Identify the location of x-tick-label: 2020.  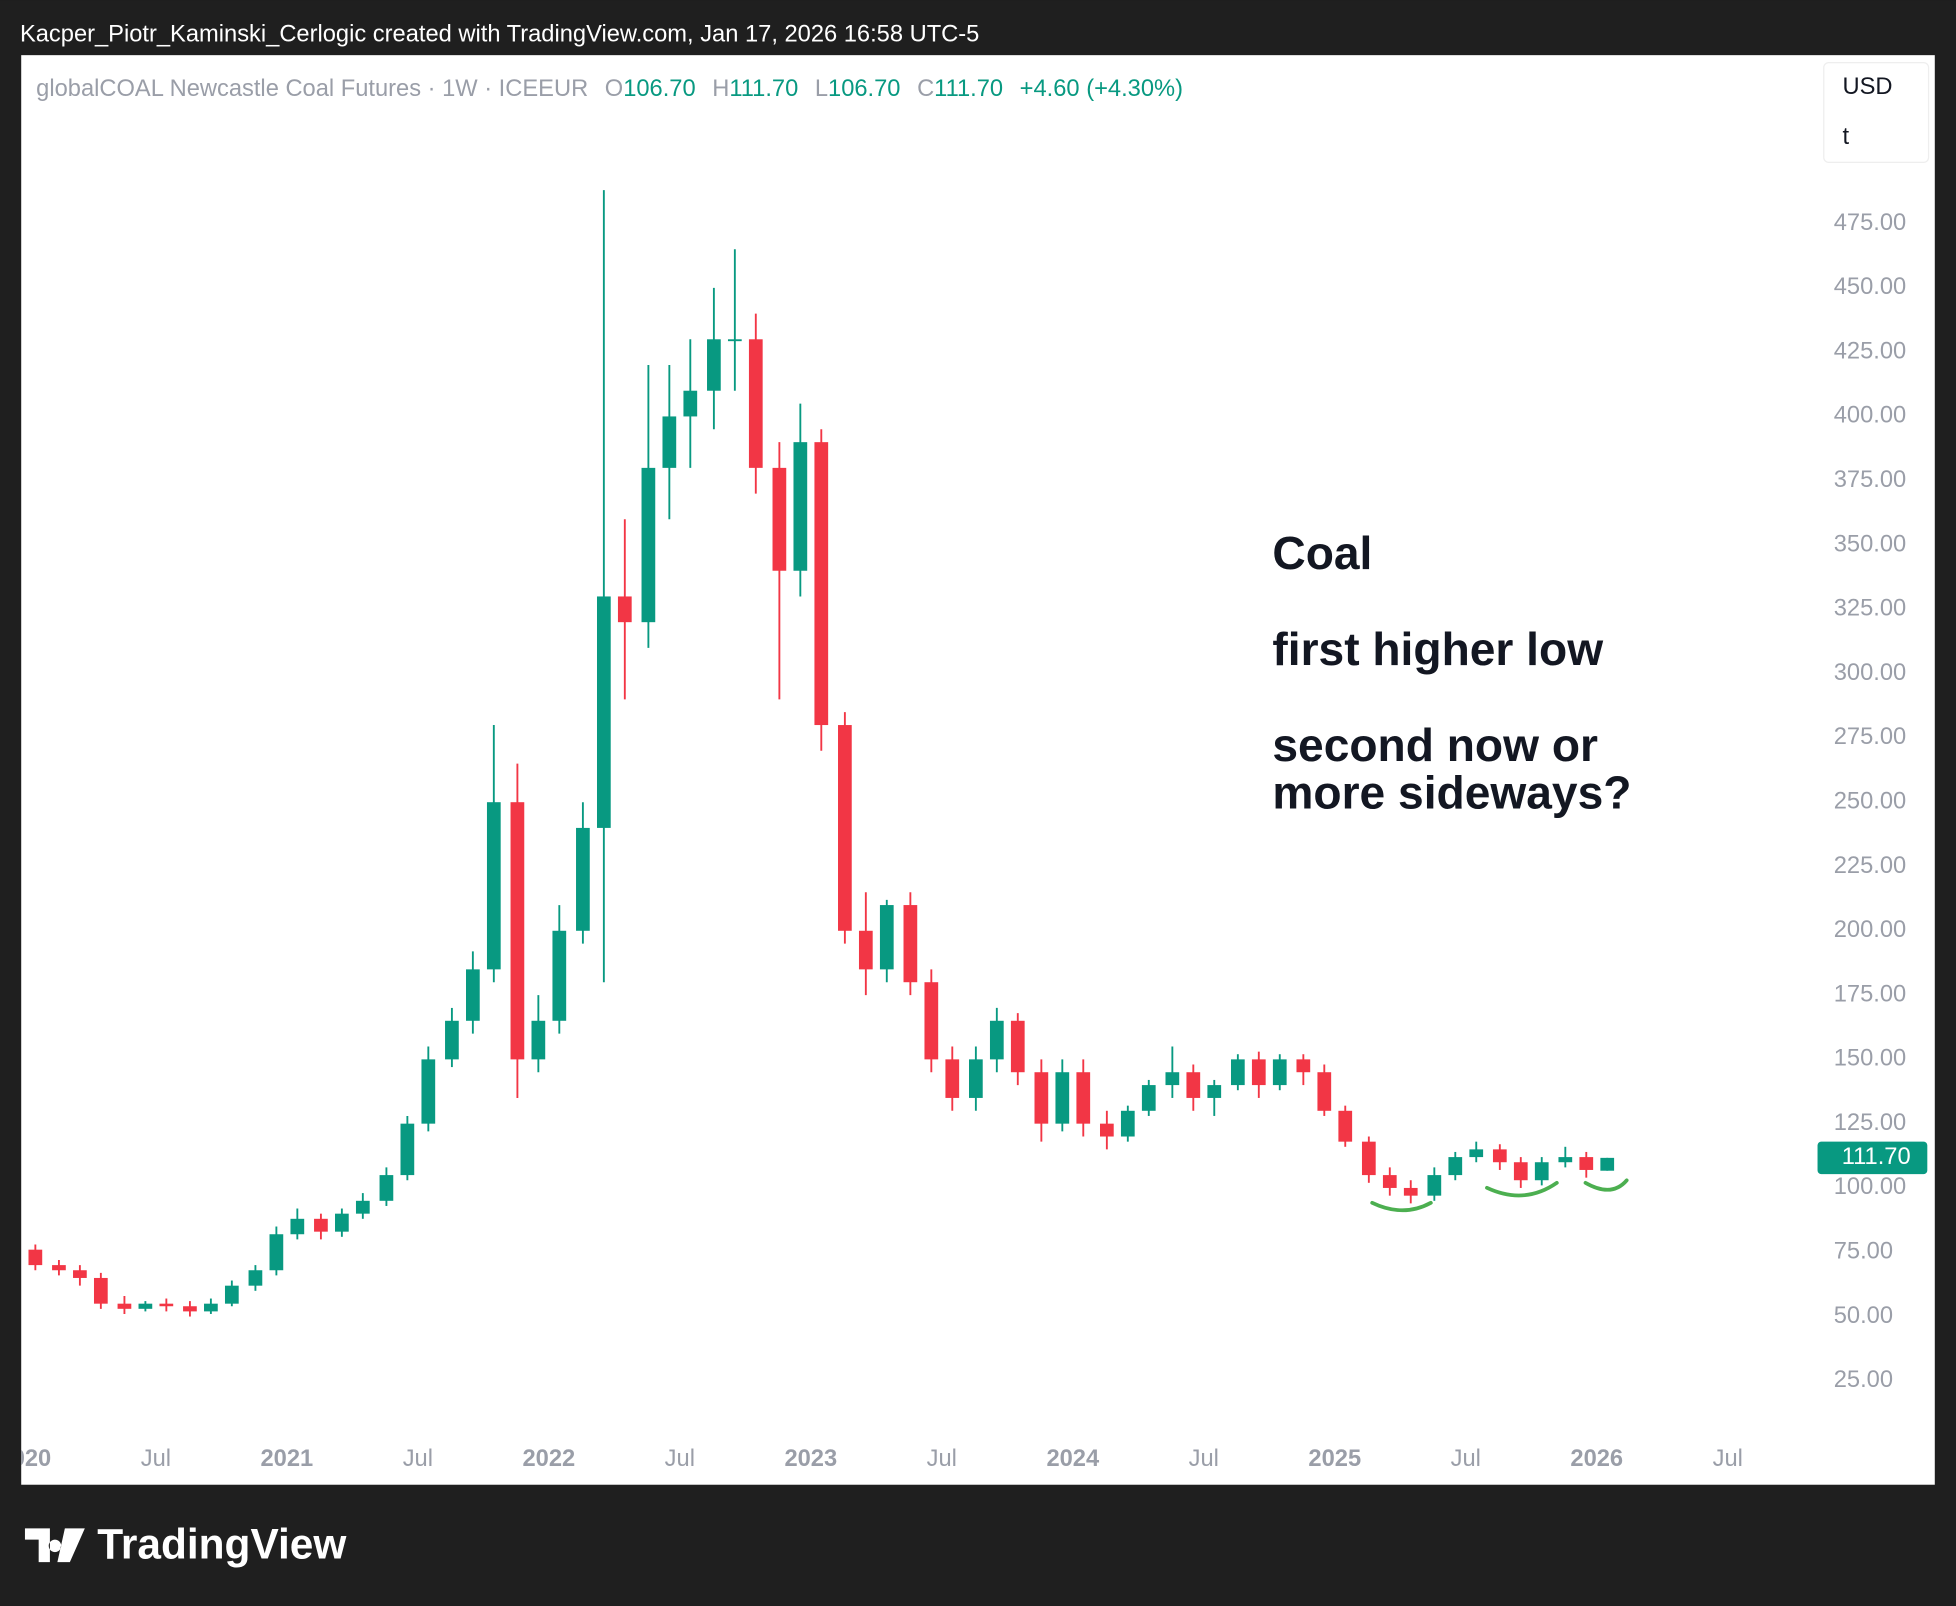
(25, 1459).